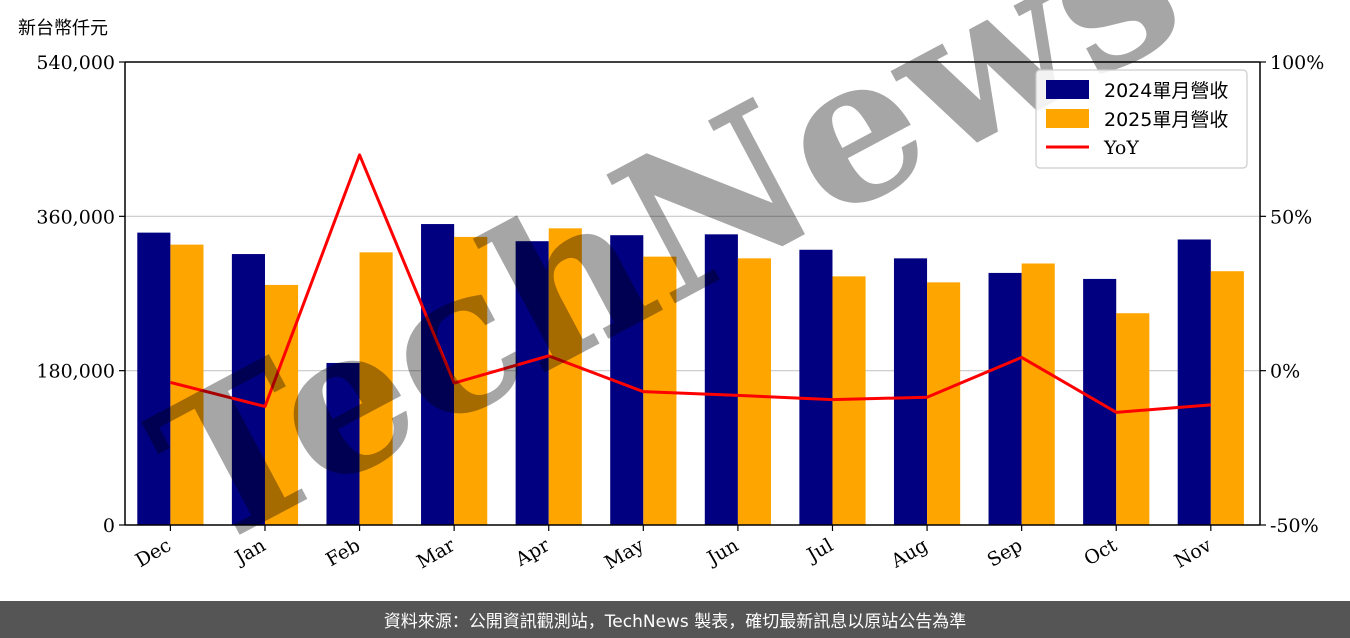 Image resolution: width=1350 pixels, height=638 pixels. Describe the element at coordinates (63, 28) in the screenshot. I see `y-axis-label: 新台幣仟元` at that location.